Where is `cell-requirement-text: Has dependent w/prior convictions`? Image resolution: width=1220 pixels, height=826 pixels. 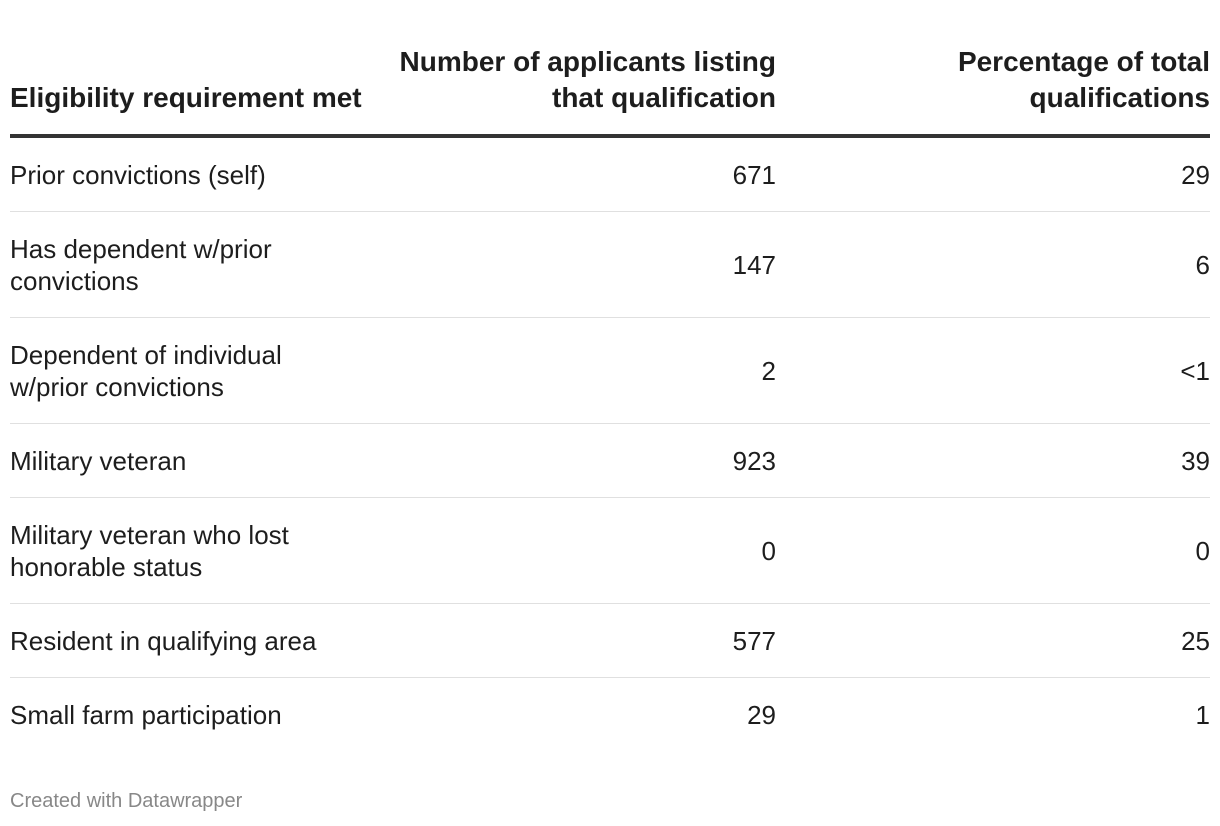 cell-requirement-text: Has dependent w/prior convictions is located at coordinates (141, 264).